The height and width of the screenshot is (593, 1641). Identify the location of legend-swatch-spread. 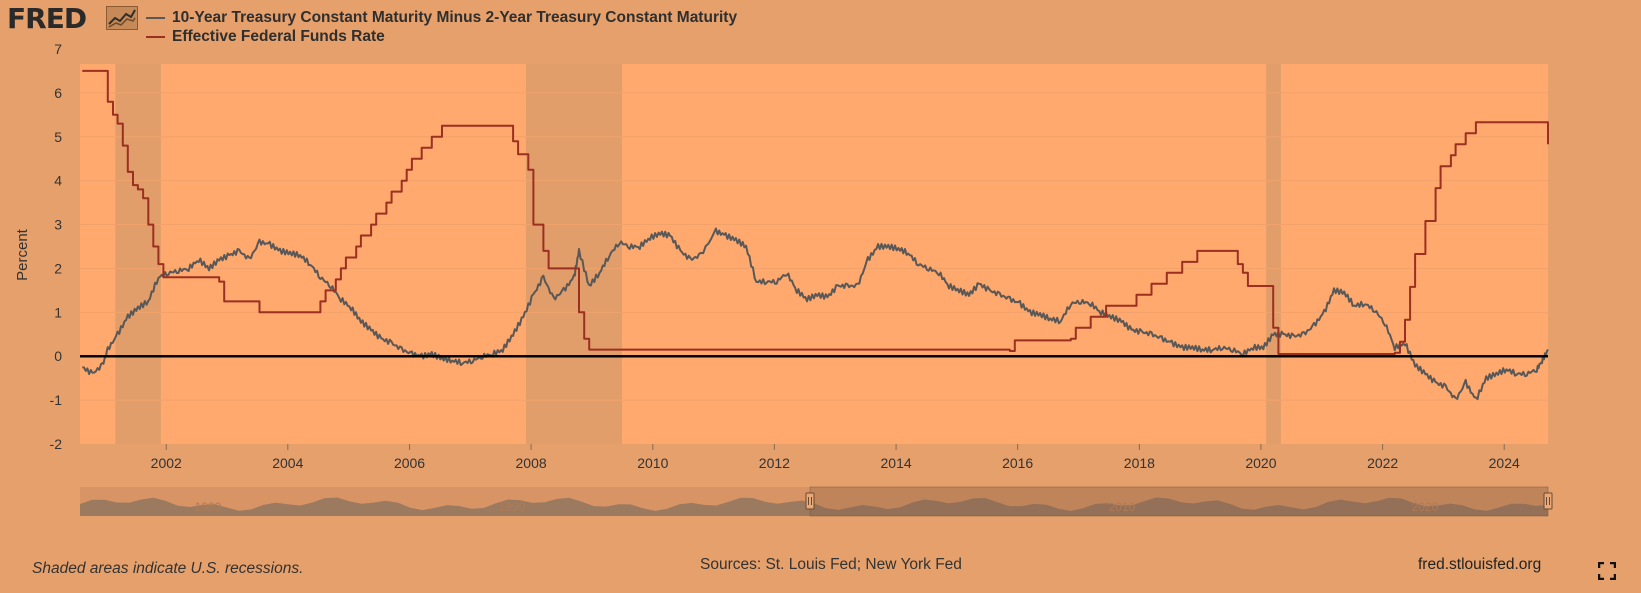
(155, 17).